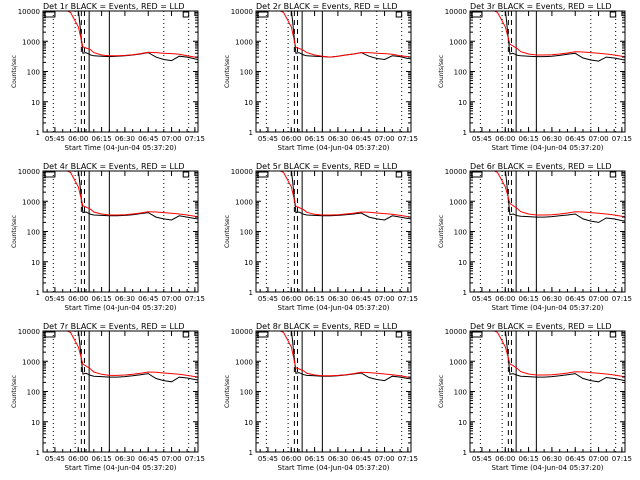  Describe the element at coordinates (541, 6) in the screenshot. I see `chart-title: Det 3r BLACK = Events, RED = LLD` at that location.